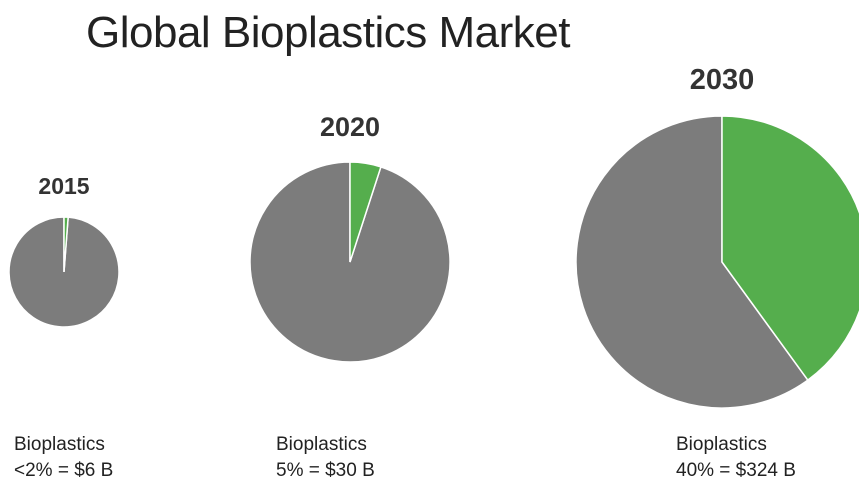  I want to click on caption-2015: Bioplastics <2% = $6 B, so click(63, 458).